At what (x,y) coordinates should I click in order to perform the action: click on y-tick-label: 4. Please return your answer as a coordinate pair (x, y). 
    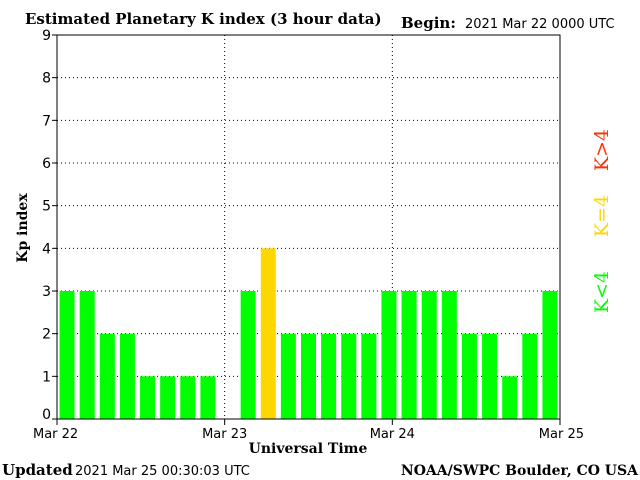
    Looking at the image, I should click on (46, 249).